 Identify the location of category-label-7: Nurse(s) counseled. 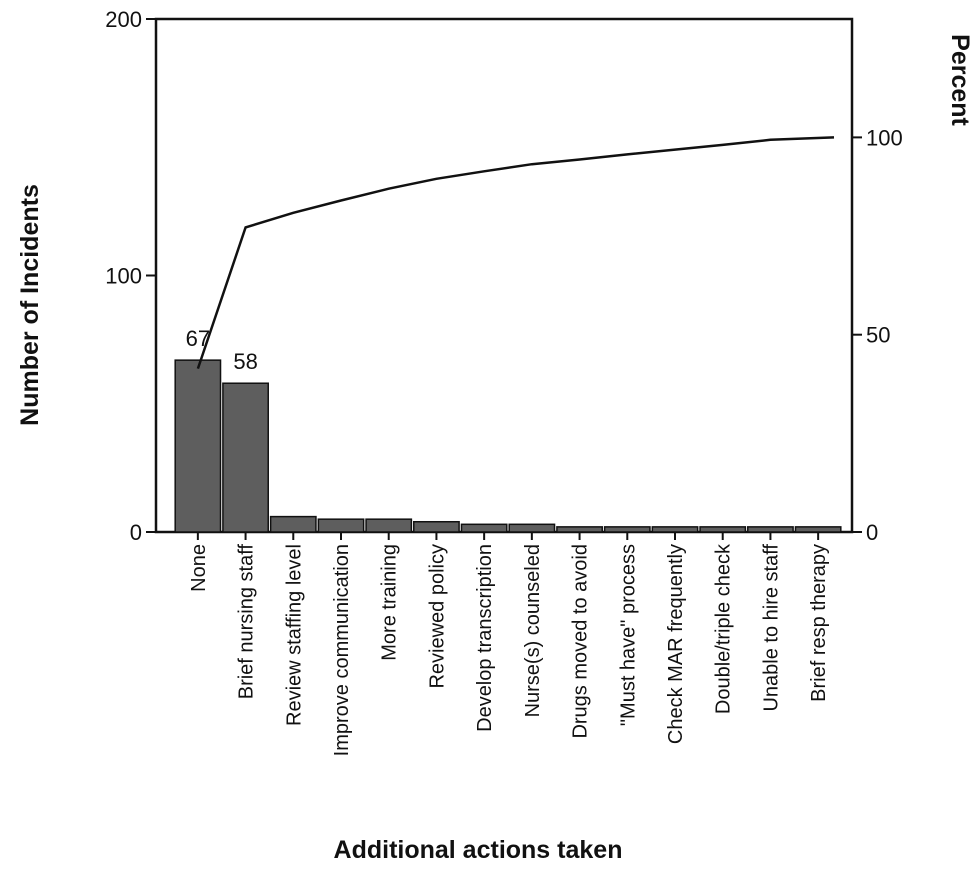
(533, 630).